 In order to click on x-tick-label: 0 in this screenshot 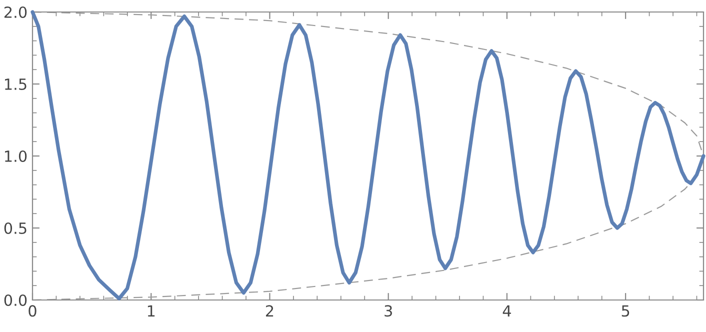, I will do `click(32, 311)`.